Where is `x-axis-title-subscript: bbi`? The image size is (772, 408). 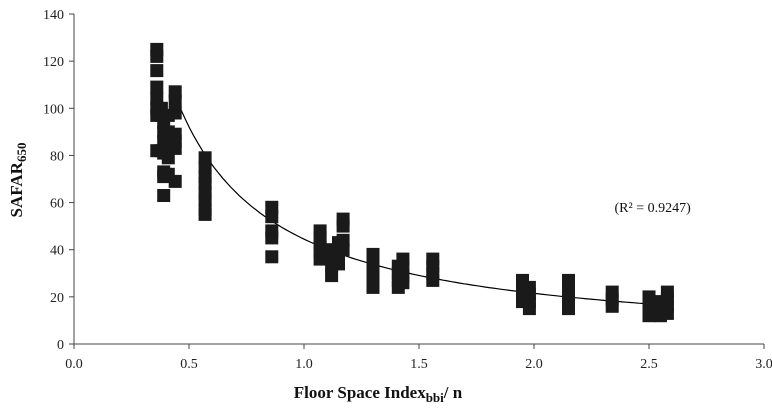
x-axis-title-subscript: bbi is located at coordinates (435, 397).